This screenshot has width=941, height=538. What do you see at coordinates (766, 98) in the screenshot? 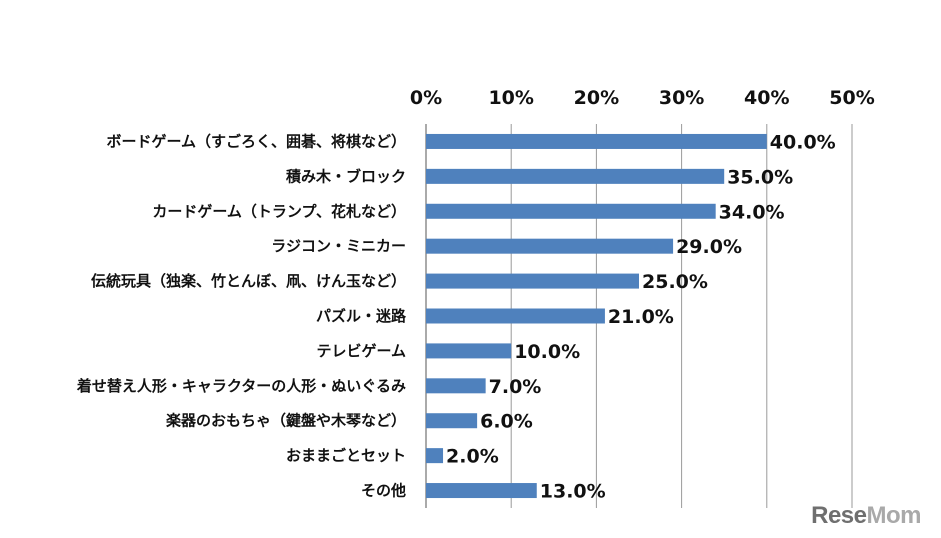
I see `x-tick-label-40: 40%` at bounding box center [766, 98].